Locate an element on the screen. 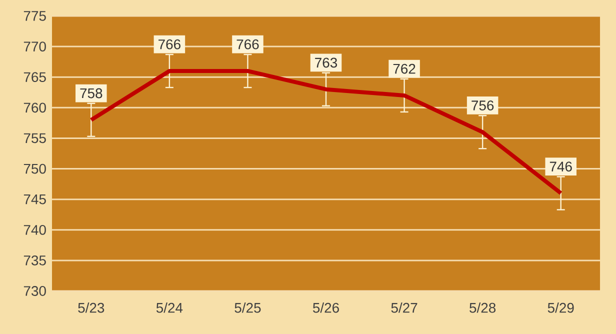  x-tick-label: 5/24 is located at coordinates (169, 307).